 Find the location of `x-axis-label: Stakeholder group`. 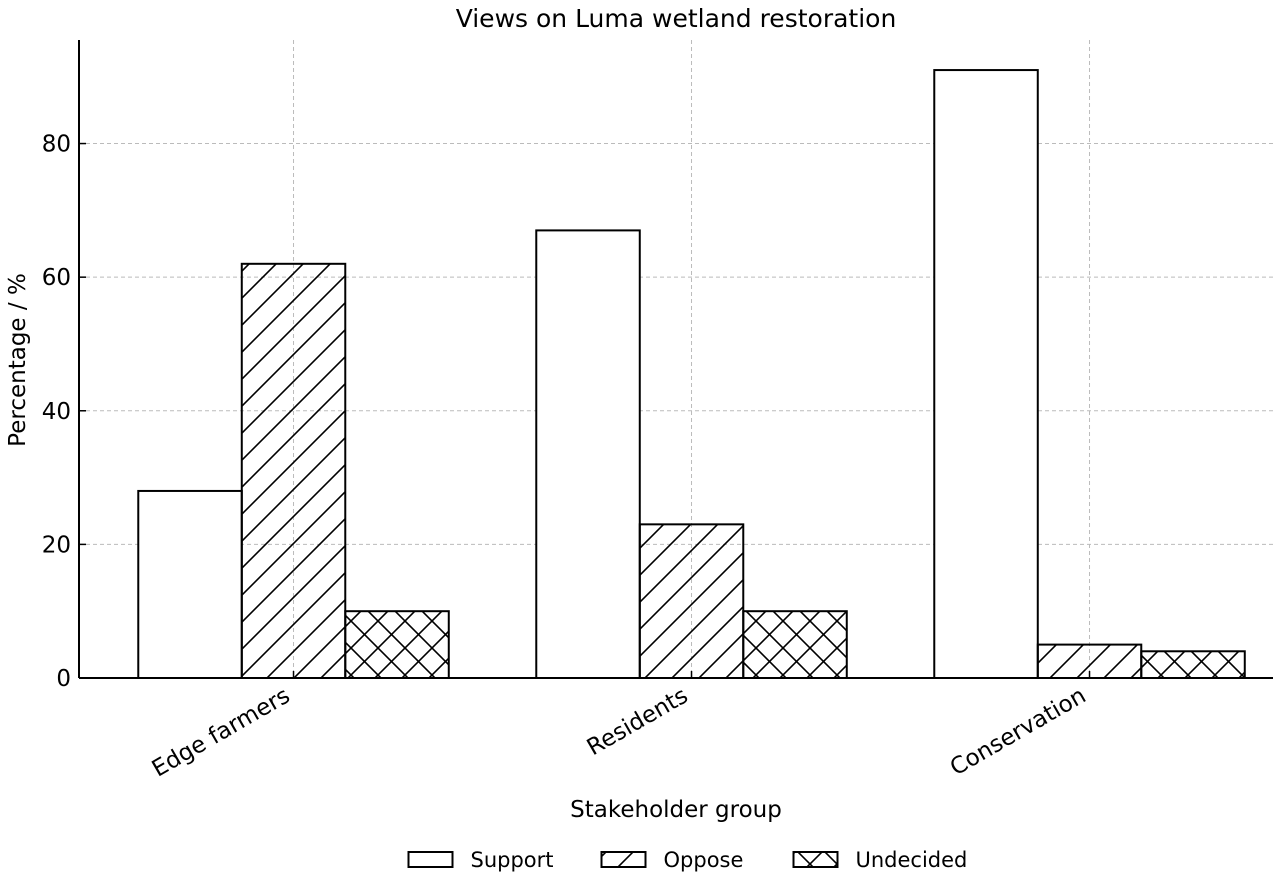

x-axis-label: Stakeholder group is located at coordinates (676, 810).